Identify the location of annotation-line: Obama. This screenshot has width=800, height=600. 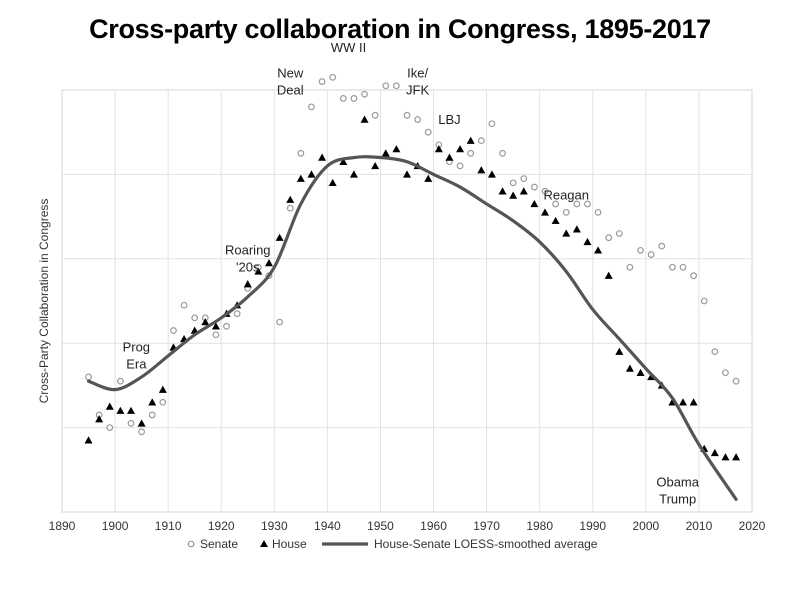
(677, 482).